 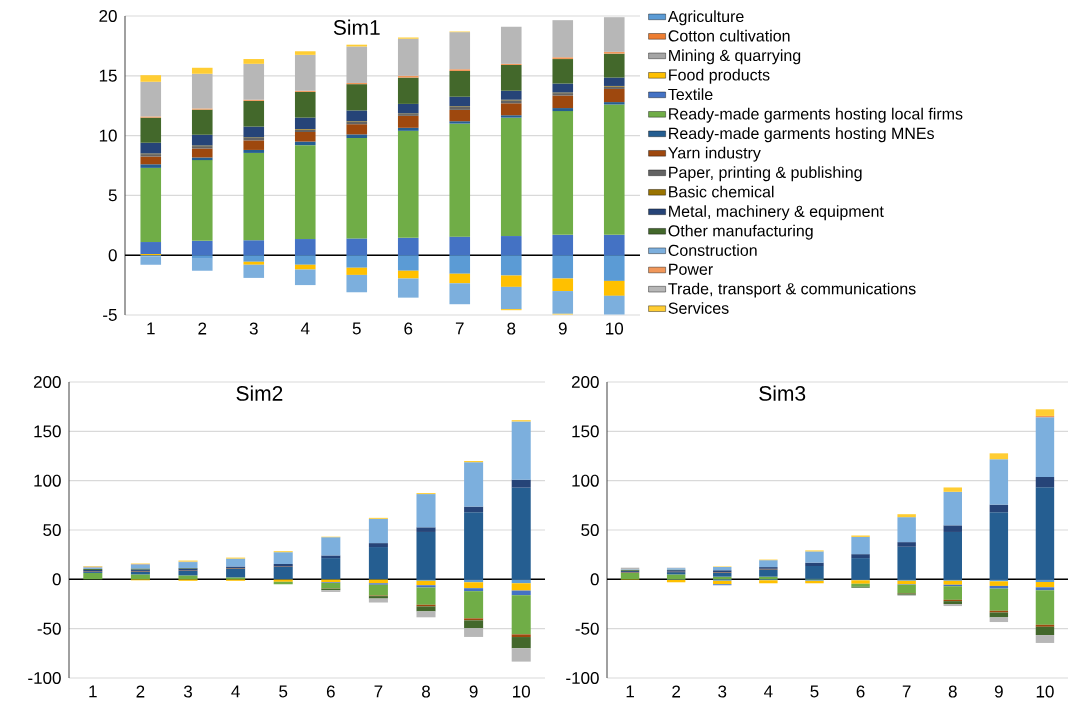 What do you see at coordinates (110, 315) in the screenshot?
I see `y-tick-label: -5` at bounding box center [110, 315].